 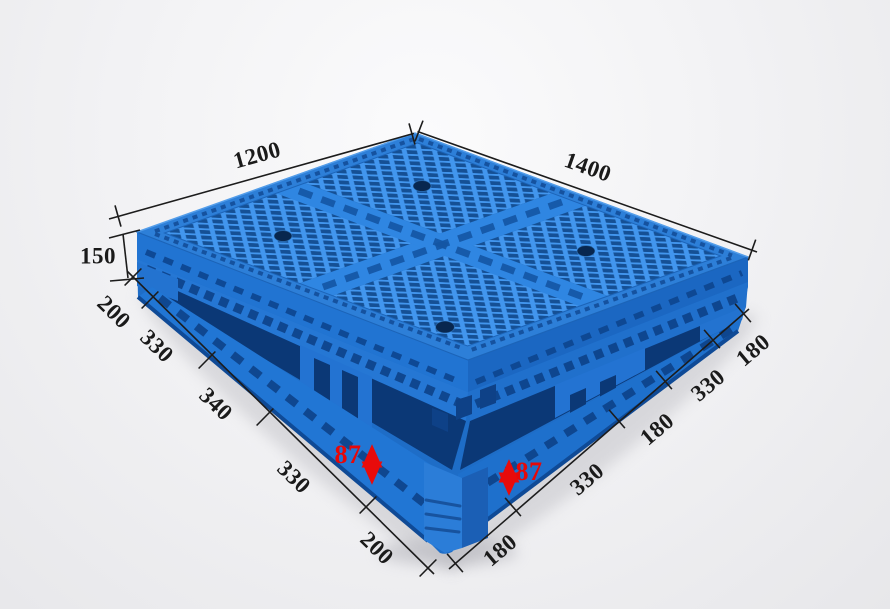 What do you see at coordinates (464, 408) in the screenshot?
I see `corner-block-holes` at bounding box center [464, 408].